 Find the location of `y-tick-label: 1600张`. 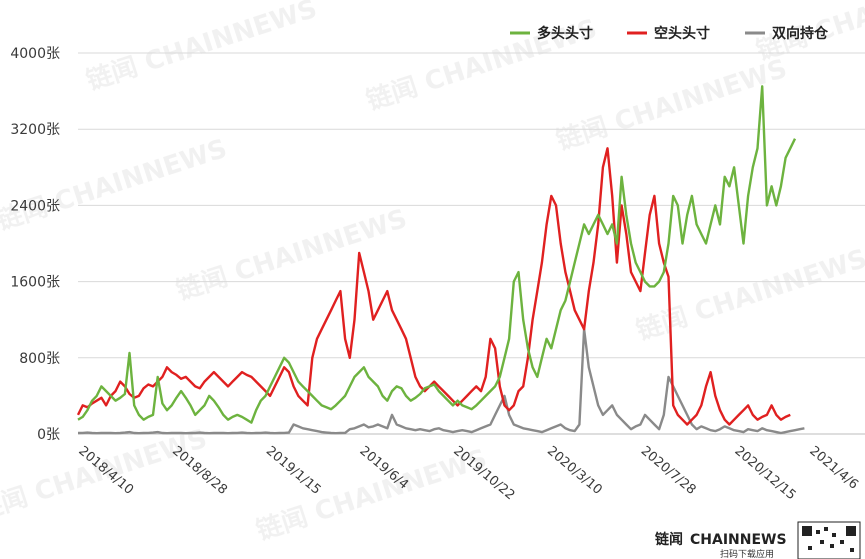

y-tick-label: 1600张 is located at coordinates (35, 283).